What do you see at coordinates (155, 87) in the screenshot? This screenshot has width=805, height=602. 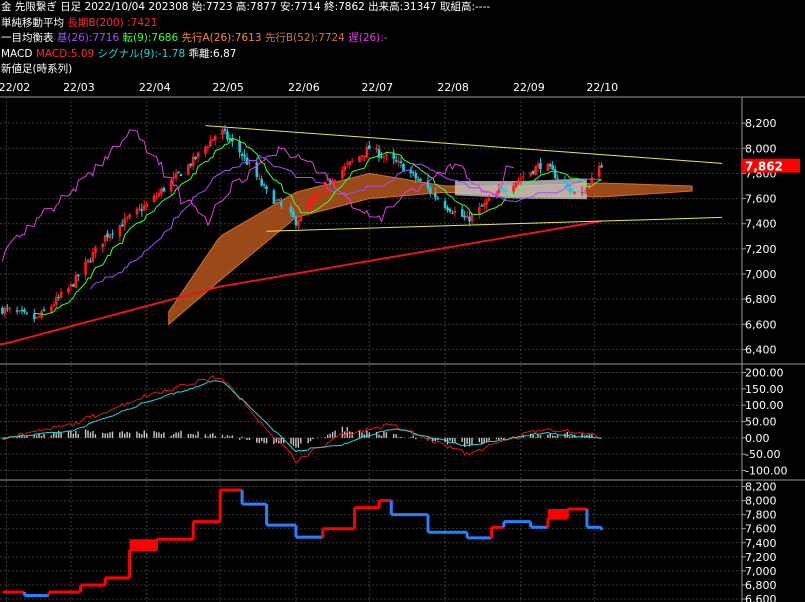 I see `month-tick-label: 22/04` at bounding box center [155, 87].